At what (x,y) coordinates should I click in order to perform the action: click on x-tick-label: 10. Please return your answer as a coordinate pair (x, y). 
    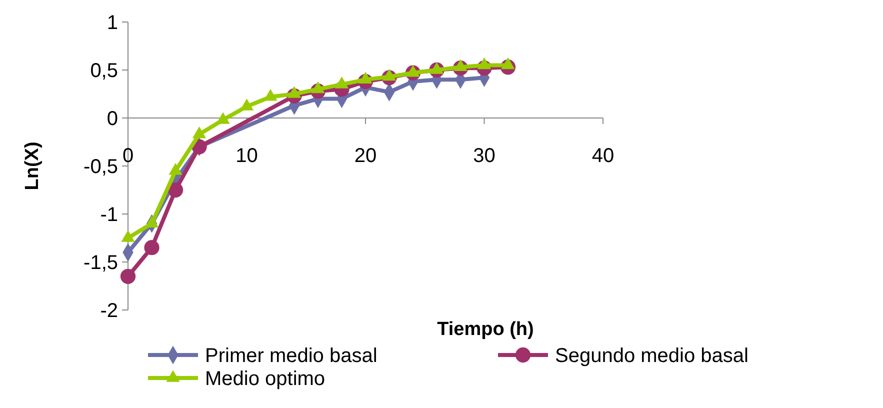
    Looking at the image, I should click on (247, 156).